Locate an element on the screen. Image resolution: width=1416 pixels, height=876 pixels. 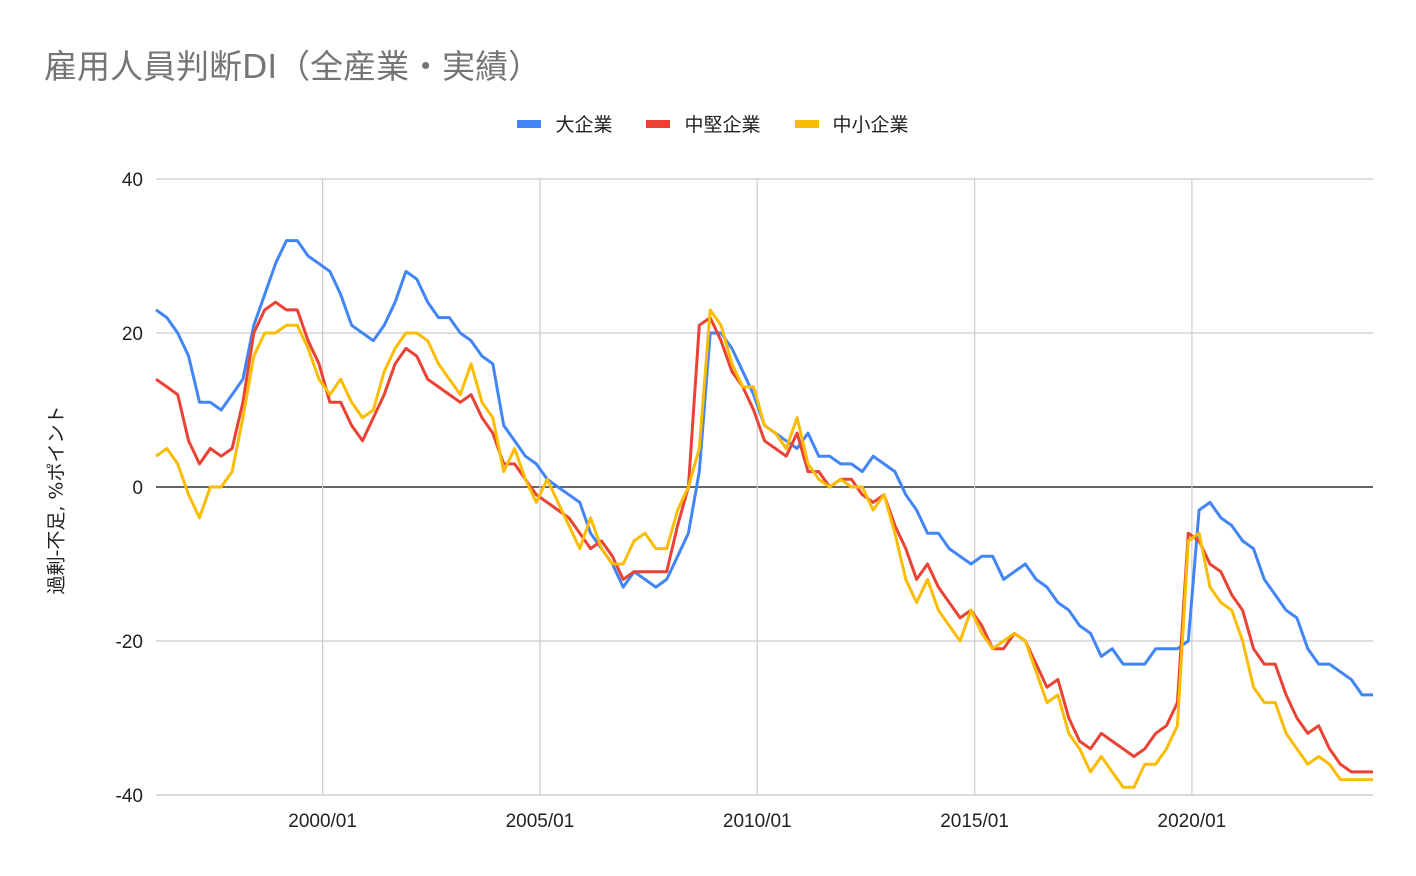
chart-title: 雇用人員判断DI（全産業・実績） is located at coordinates (293, 66).